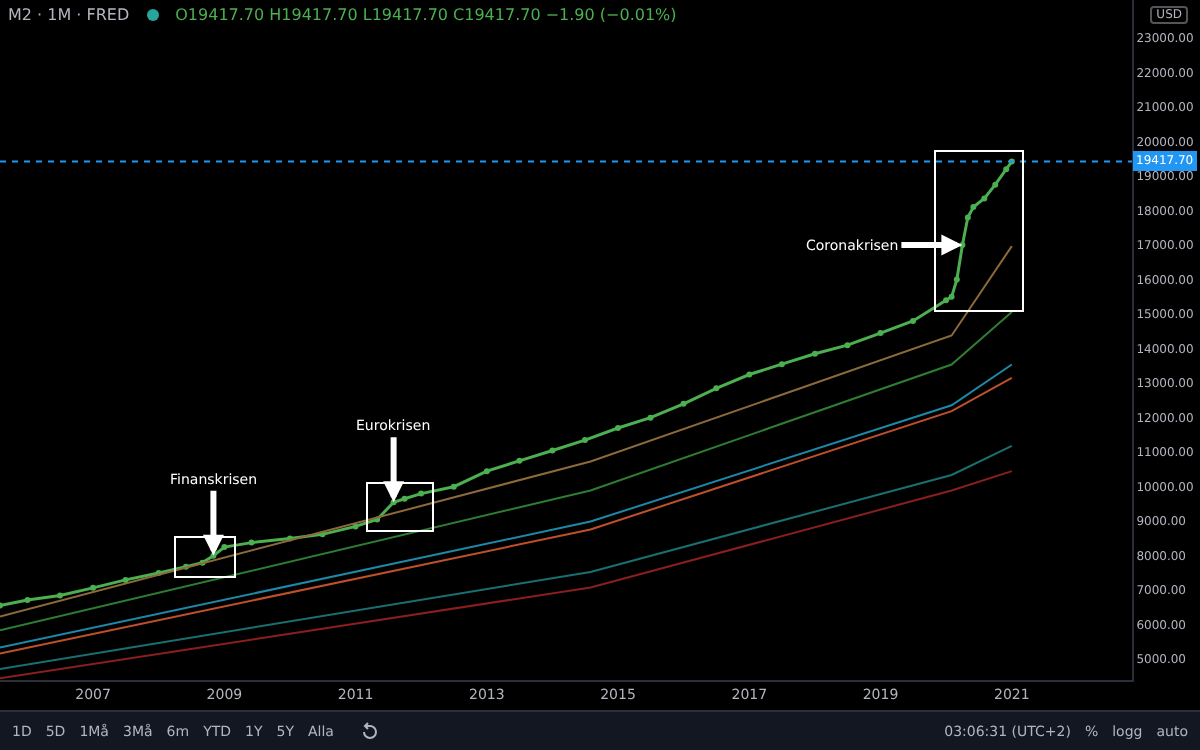 Image resolution: width=1200 pixels, height=750 pixels. What do you see at coordinates (69, 15) in the screenshot?
I see `chart-title: M2 · 1M · FRED` at bounding box center [69, 15].